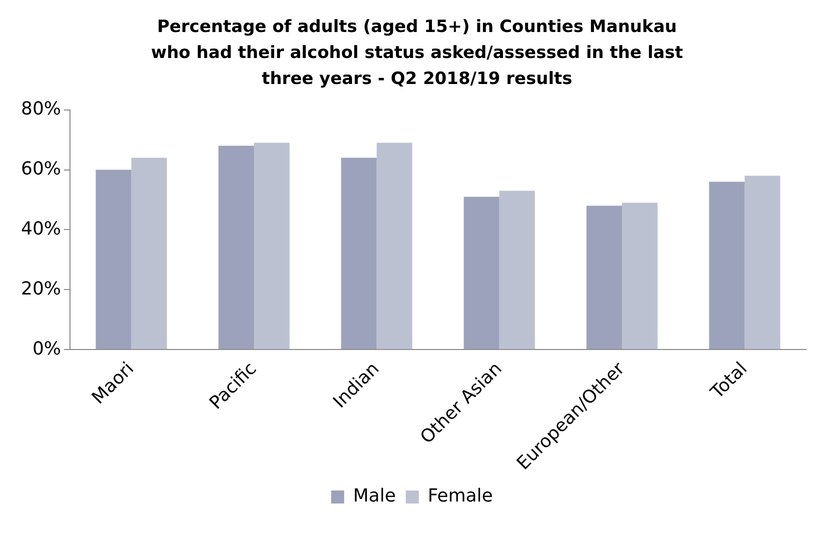  I want to click on y-tick-label: 40%, so click(41, 229).